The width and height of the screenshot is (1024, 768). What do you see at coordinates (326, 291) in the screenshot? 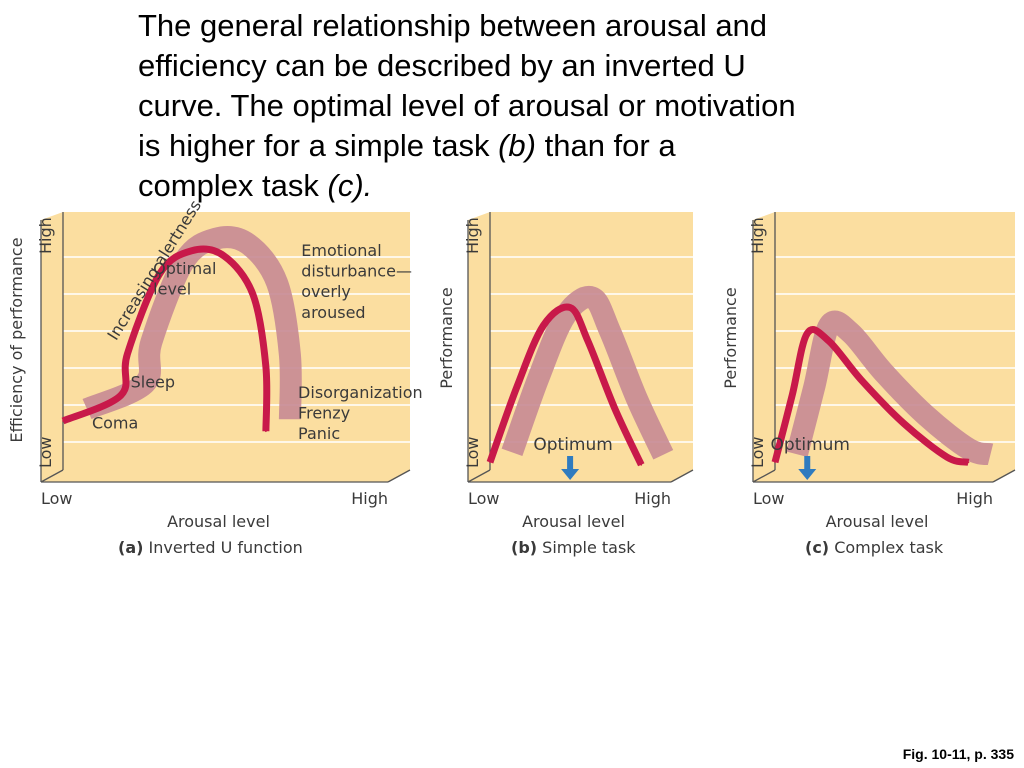
I see `annotation: overly` at bounding box center [326, 291].